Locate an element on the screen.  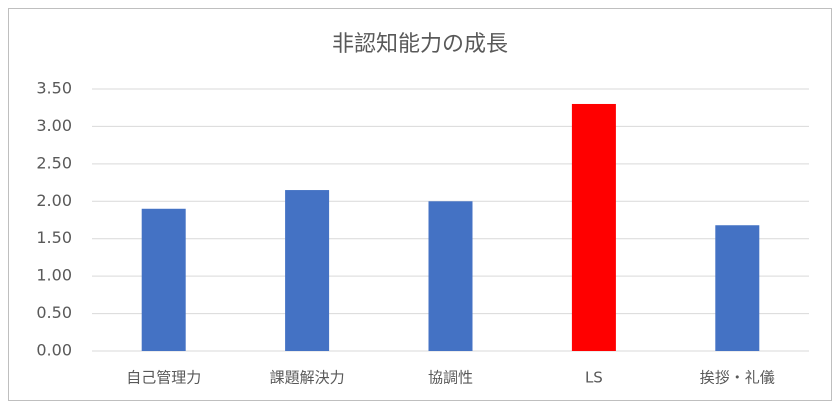
y-tick-label: 1.00 is located at coordinates (54, 275).